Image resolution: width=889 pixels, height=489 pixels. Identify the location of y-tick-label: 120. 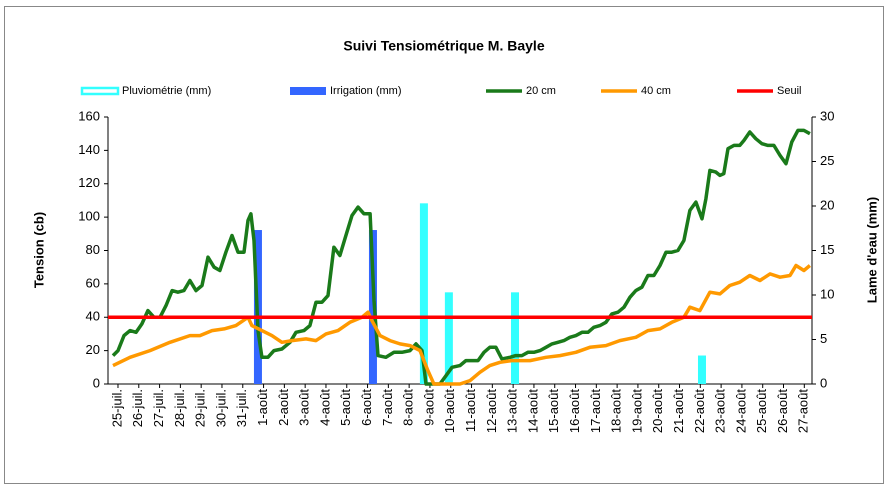
(89, 182).